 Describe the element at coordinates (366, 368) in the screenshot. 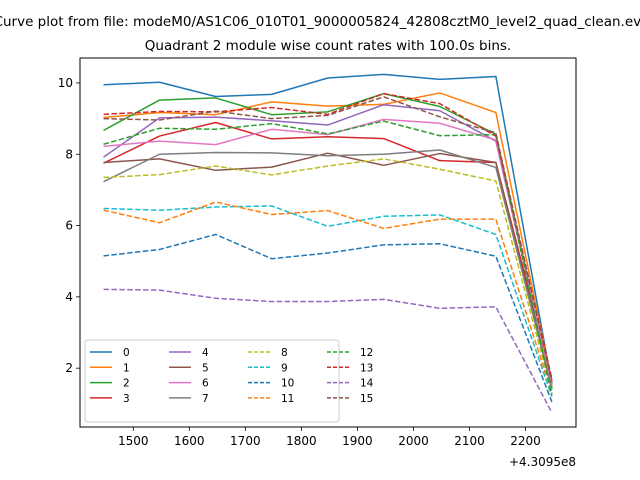

I see `legend-label-13: 13` at that location.